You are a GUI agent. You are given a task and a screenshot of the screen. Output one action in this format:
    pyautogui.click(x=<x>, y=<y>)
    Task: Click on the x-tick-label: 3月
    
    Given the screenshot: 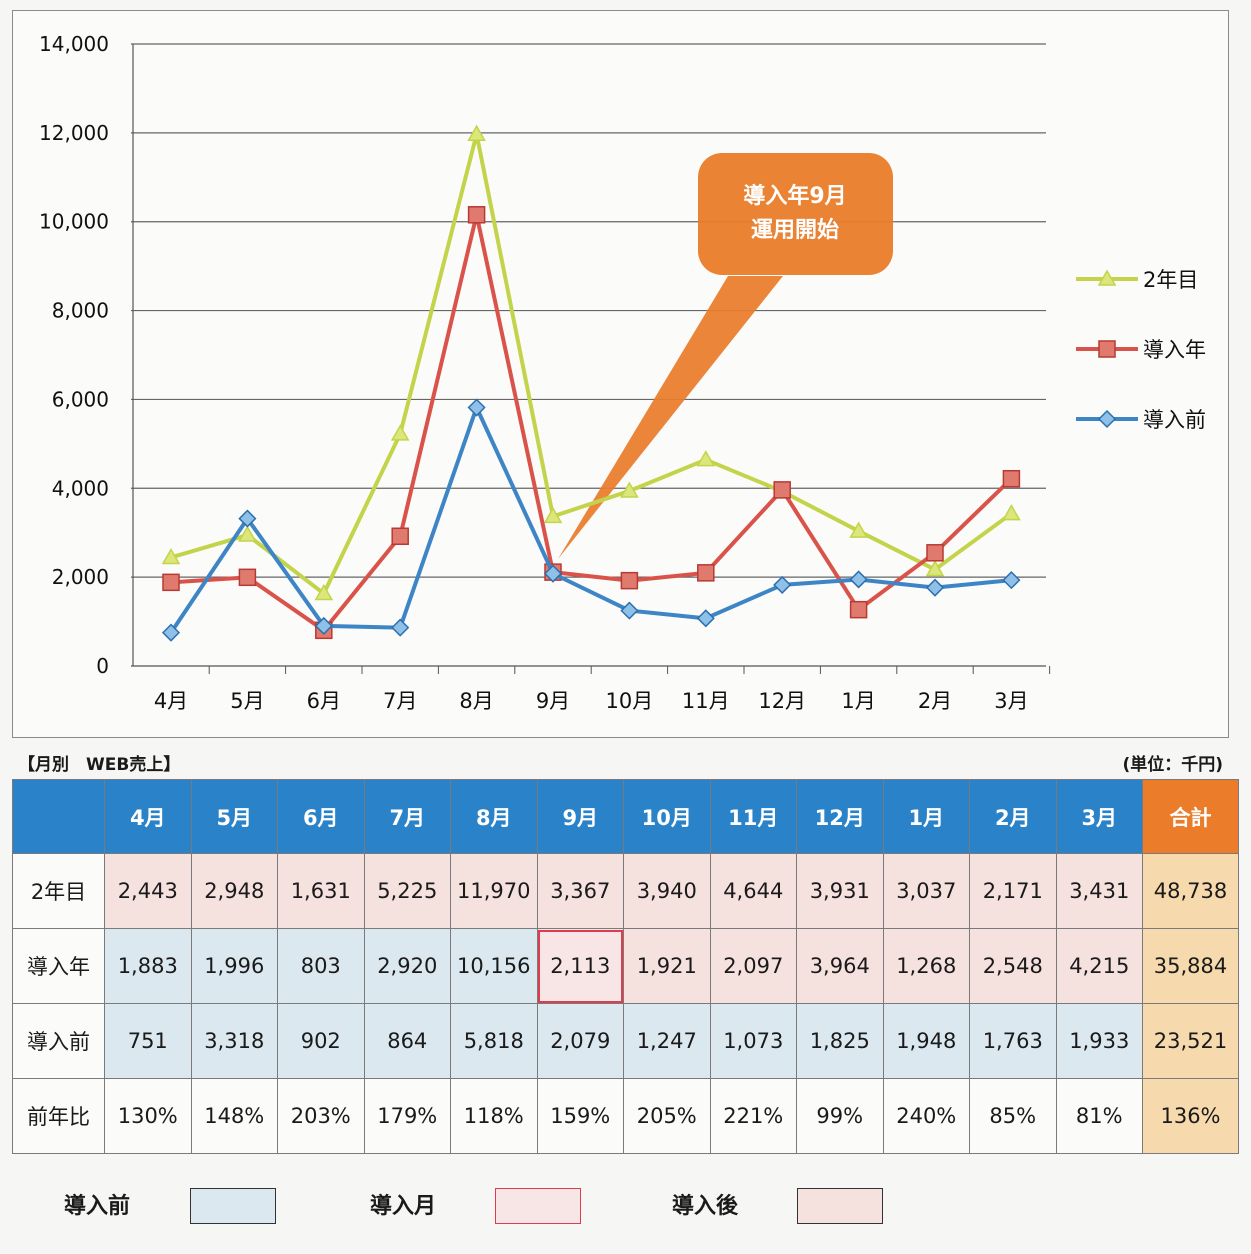 What is the action you would take?
    pyautogui.click(x=1011, y=701)
    